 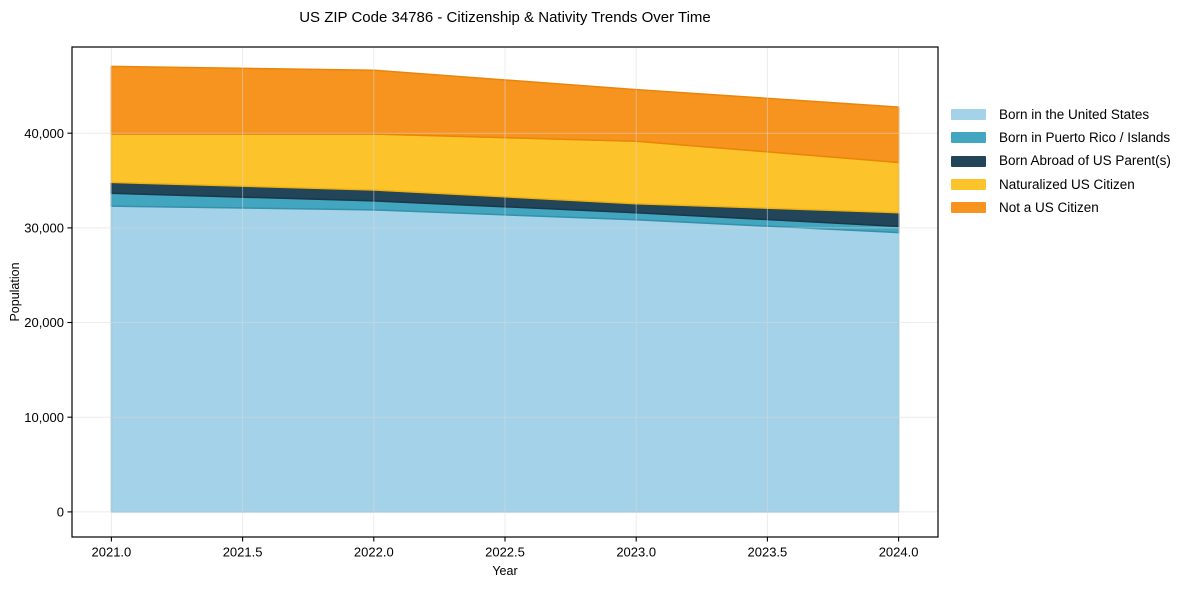 I want to click on x-tick-label: 2022.5, so click(x=505, y=552).